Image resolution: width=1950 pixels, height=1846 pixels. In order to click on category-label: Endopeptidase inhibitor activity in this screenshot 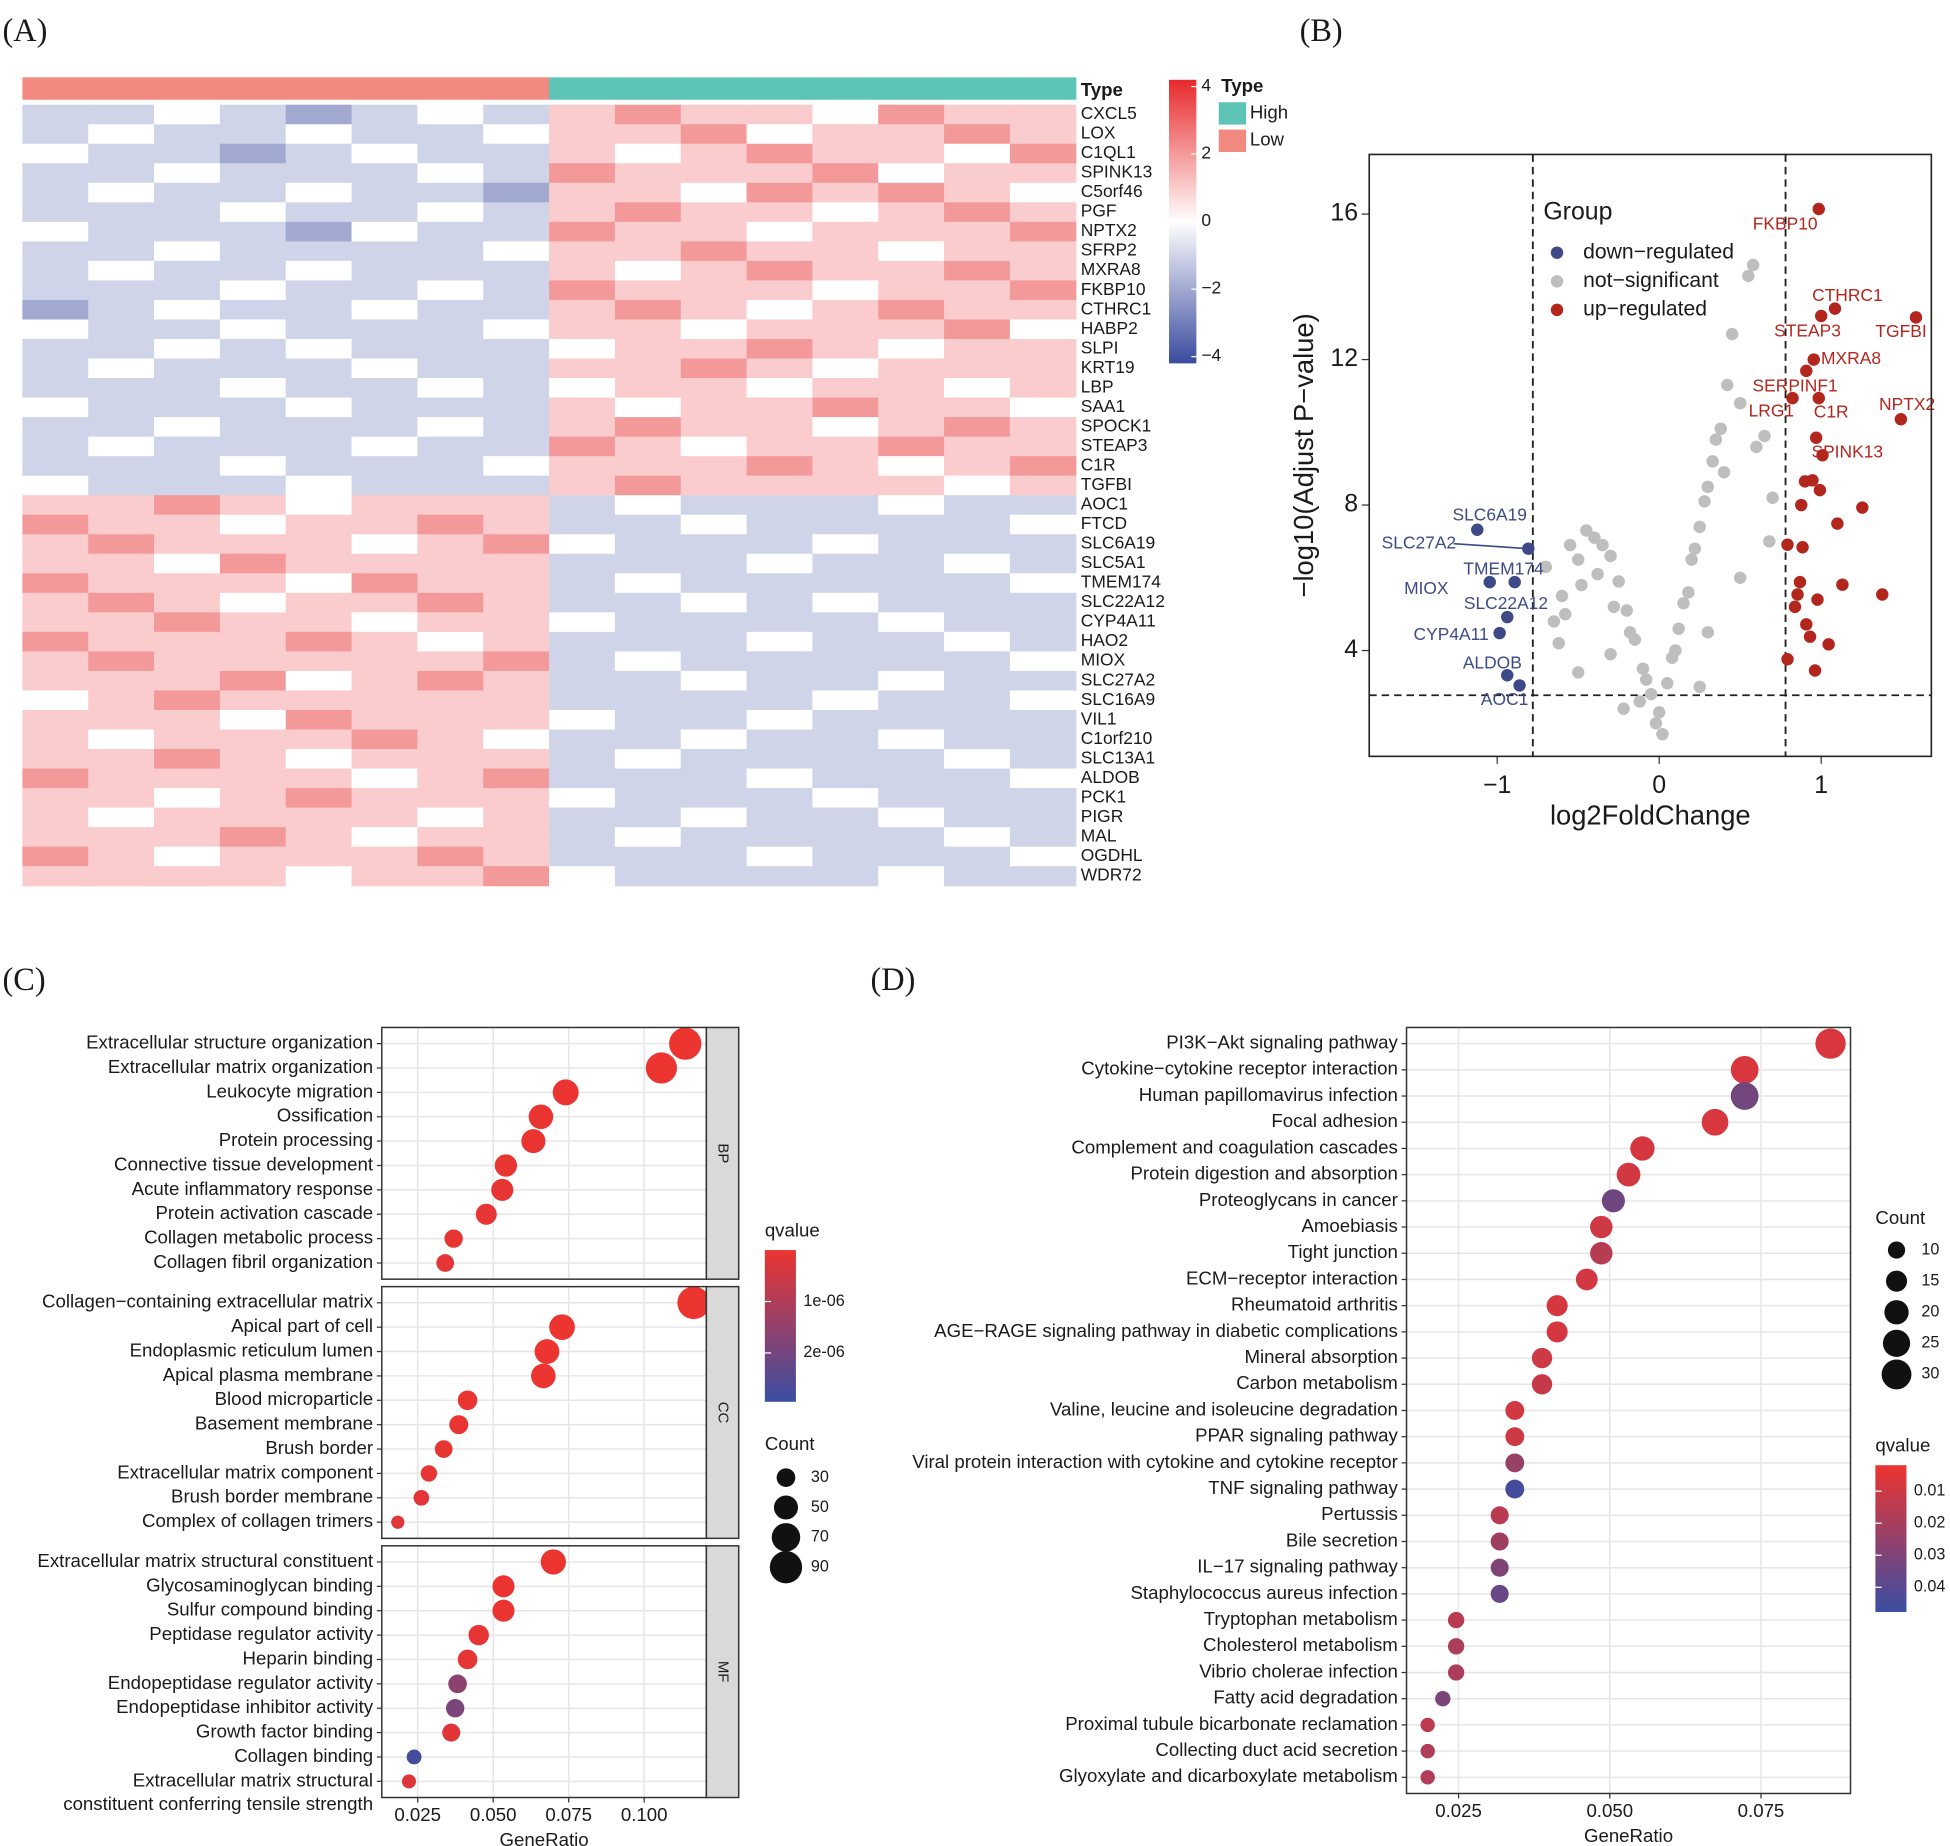, I will do `click(245, 1706)`.